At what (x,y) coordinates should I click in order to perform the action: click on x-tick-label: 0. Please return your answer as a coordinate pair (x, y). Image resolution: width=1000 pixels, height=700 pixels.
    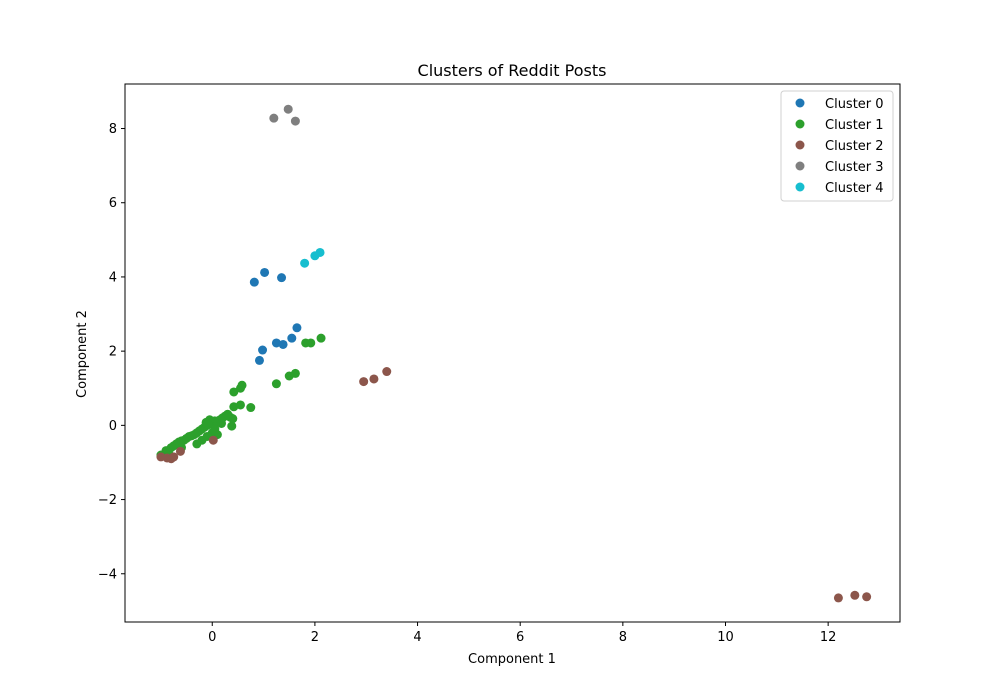
    Looking at the image, I should click on (212, 637).